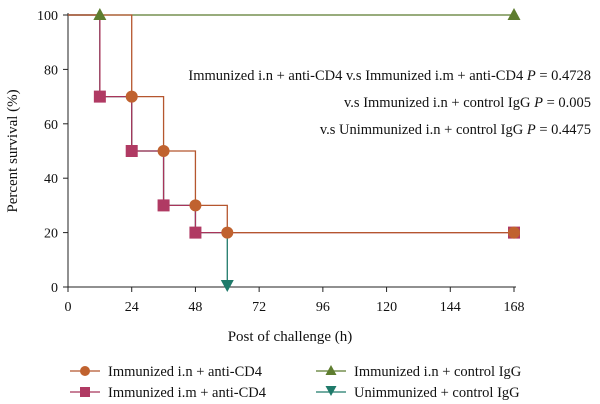  Describe the element at coordinates (54, 288) in the screenshot. I see `y-tick-label: 0` at that location.